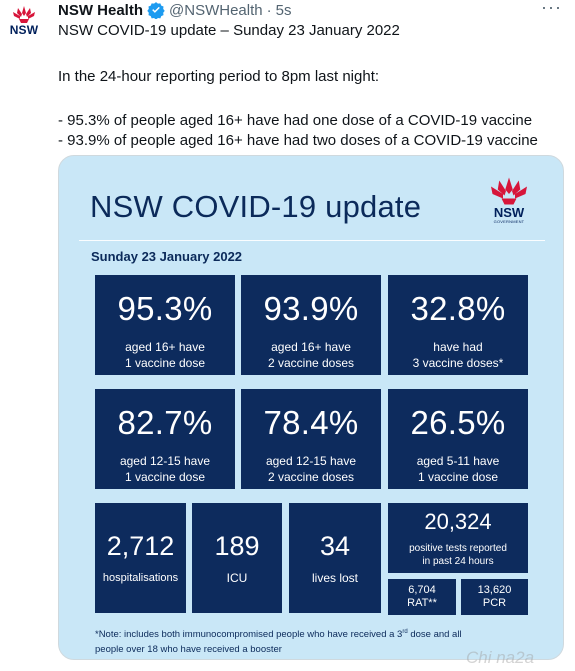  I want to click on rat-value: 6,704, so click(422, 590).